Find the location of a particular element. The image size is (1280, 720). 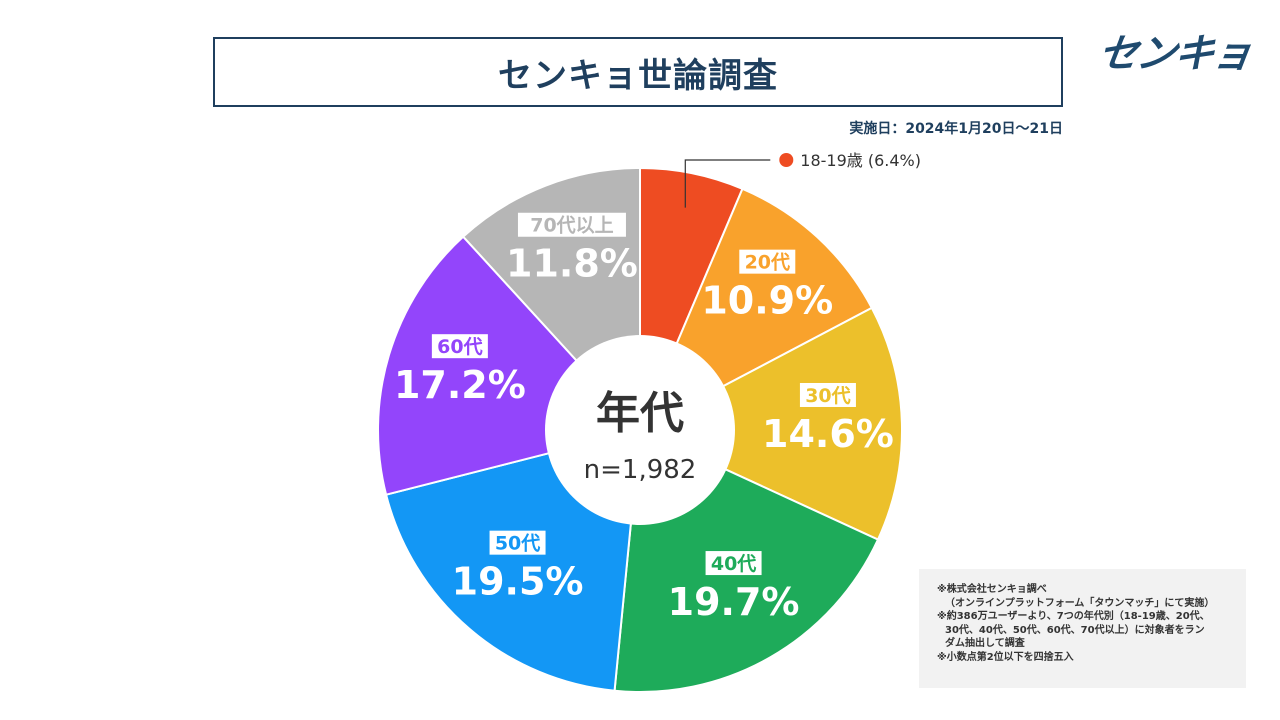

callout-label-18-19: 18-19歳 (6.4%) is located at coordinates (860, 160).